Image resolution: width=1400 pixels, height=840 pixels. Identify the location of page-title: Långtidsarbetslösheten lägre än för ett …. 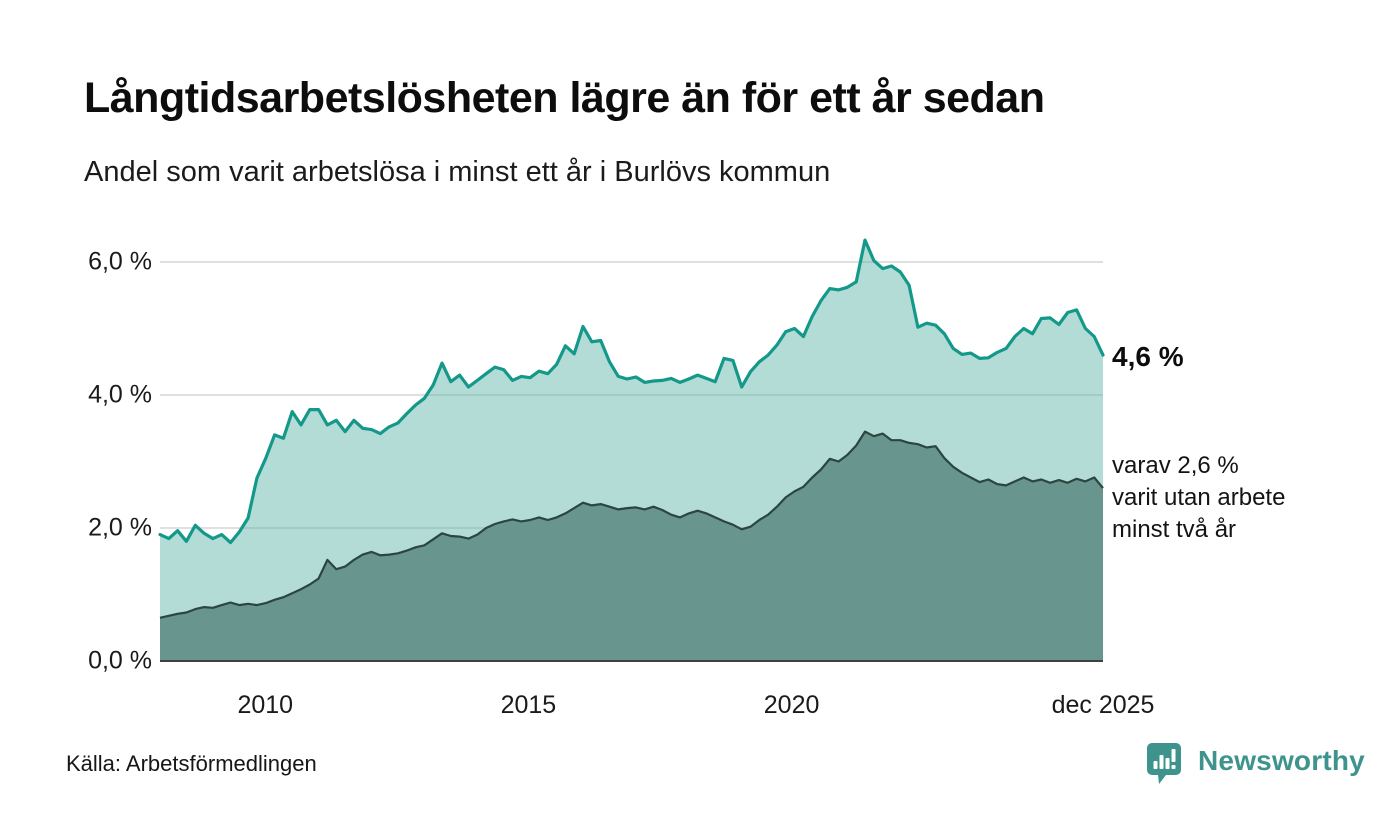
(564, 98).